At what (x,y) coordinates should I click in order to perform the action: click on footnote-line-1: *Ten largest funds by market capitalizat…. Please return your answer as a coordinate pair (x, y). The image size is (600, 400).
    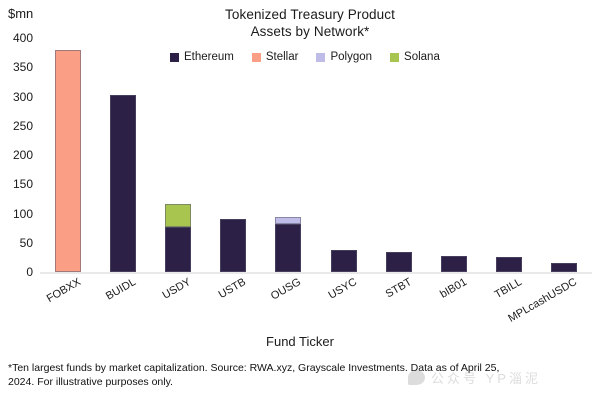
    Looking at the image, I should click on (254, 368).